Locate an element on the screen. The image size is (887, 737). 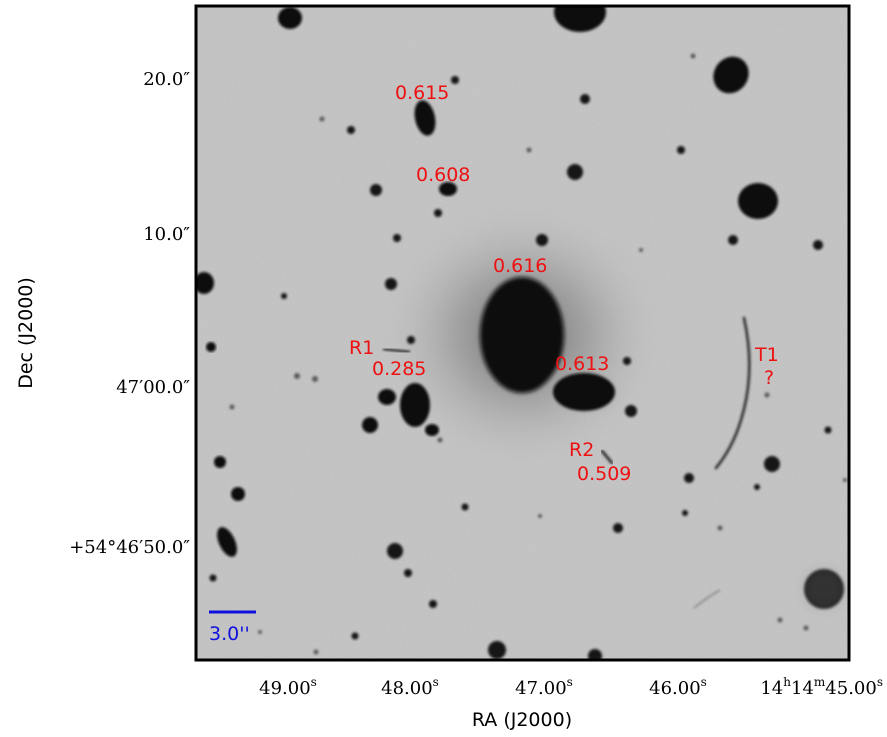
annotation-label: R1 is located at coordinates (361, 348).